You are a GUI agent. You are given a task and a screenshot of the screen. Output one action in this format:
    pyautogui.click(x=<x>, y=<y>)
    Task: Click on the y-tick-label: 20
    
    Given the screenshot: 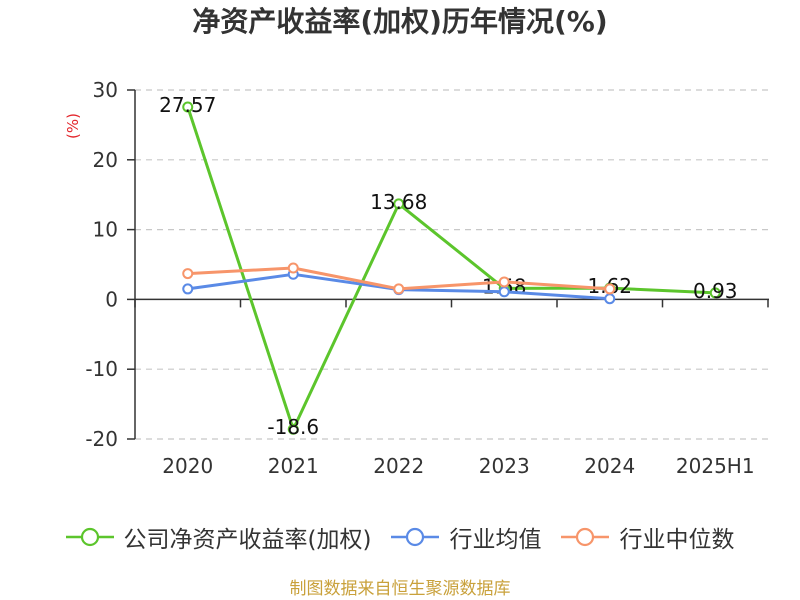 What is the action you would take?
    pyautogui.click(x=105, y=160)
    